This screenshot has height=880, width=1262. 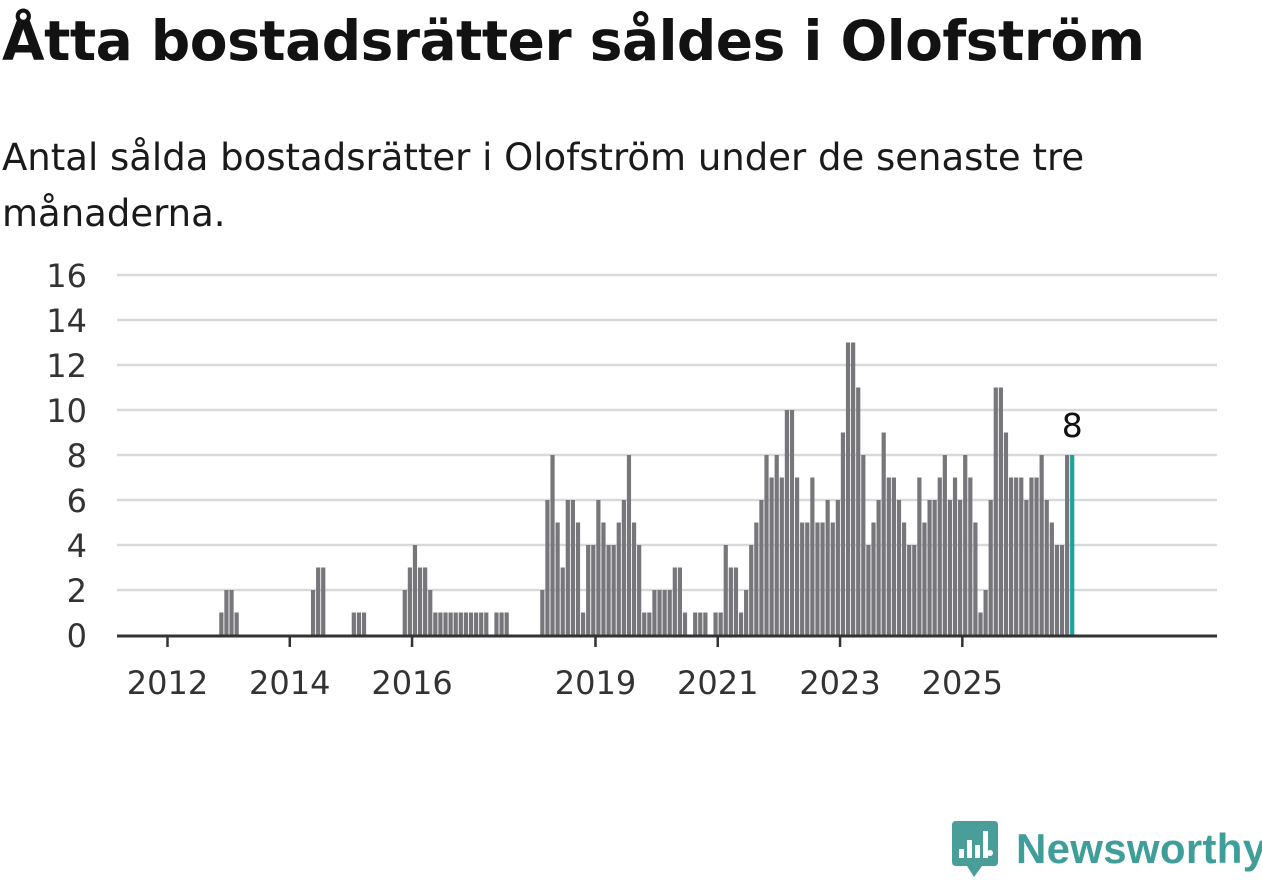 I want to click on y-tick-label: 4, so click(x=77, y=546).